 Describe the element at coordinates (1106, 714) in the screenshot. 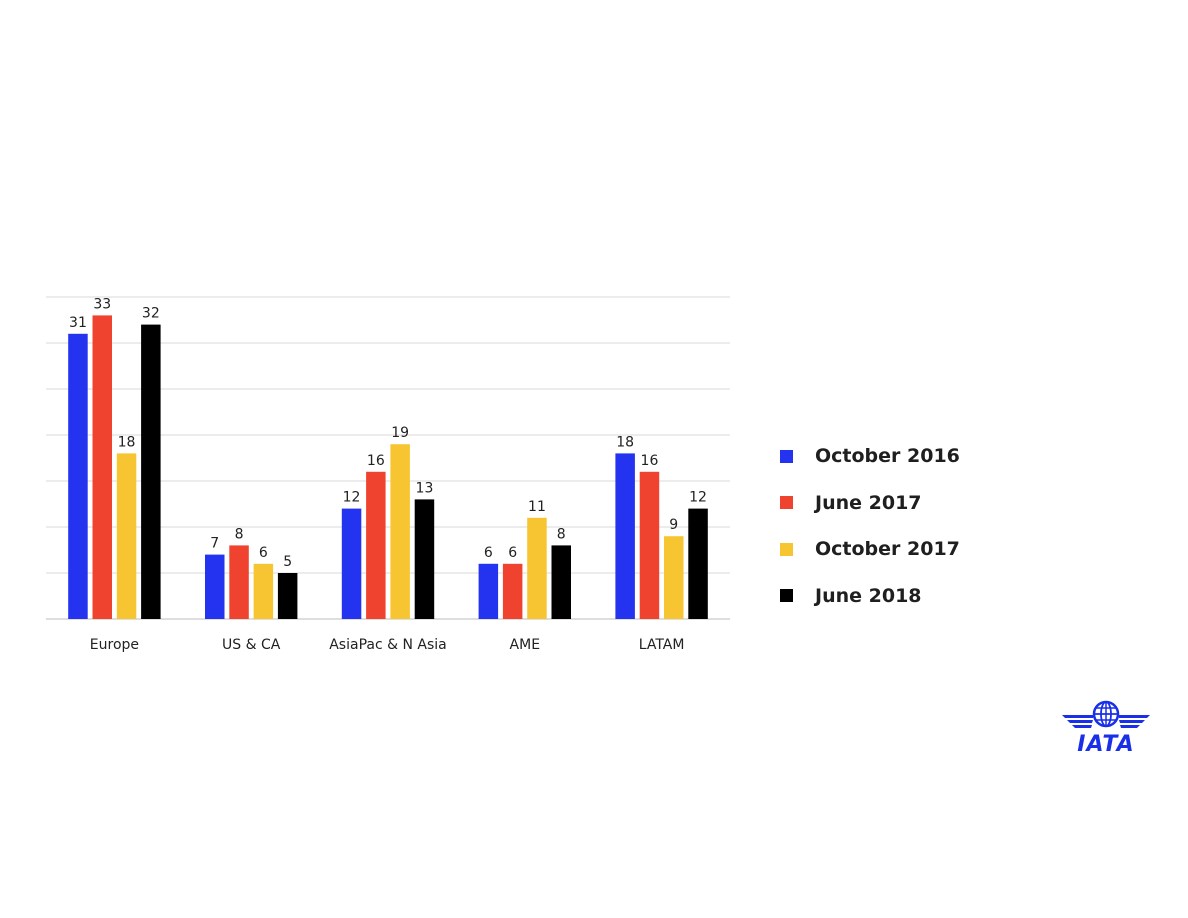

I see `globe-wings-icon` at that location.